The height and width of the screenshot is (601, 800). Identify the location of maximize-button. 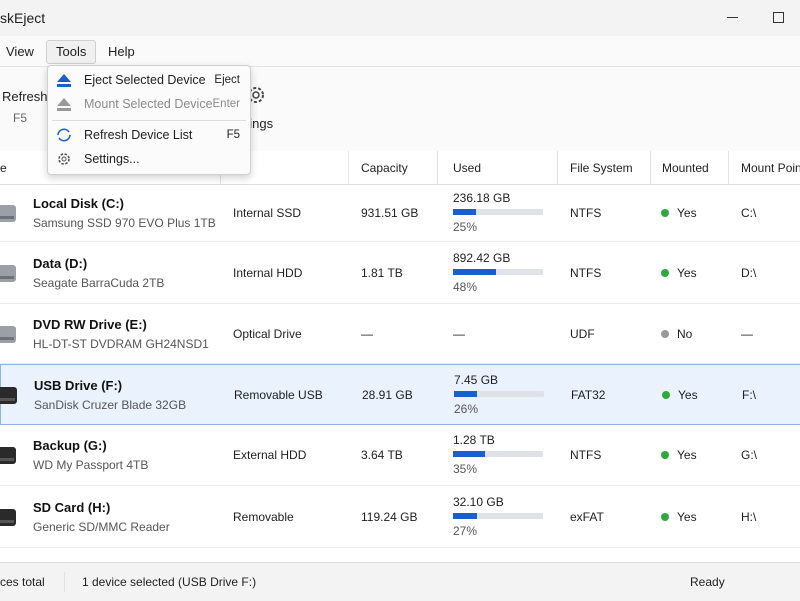
(778, 17).